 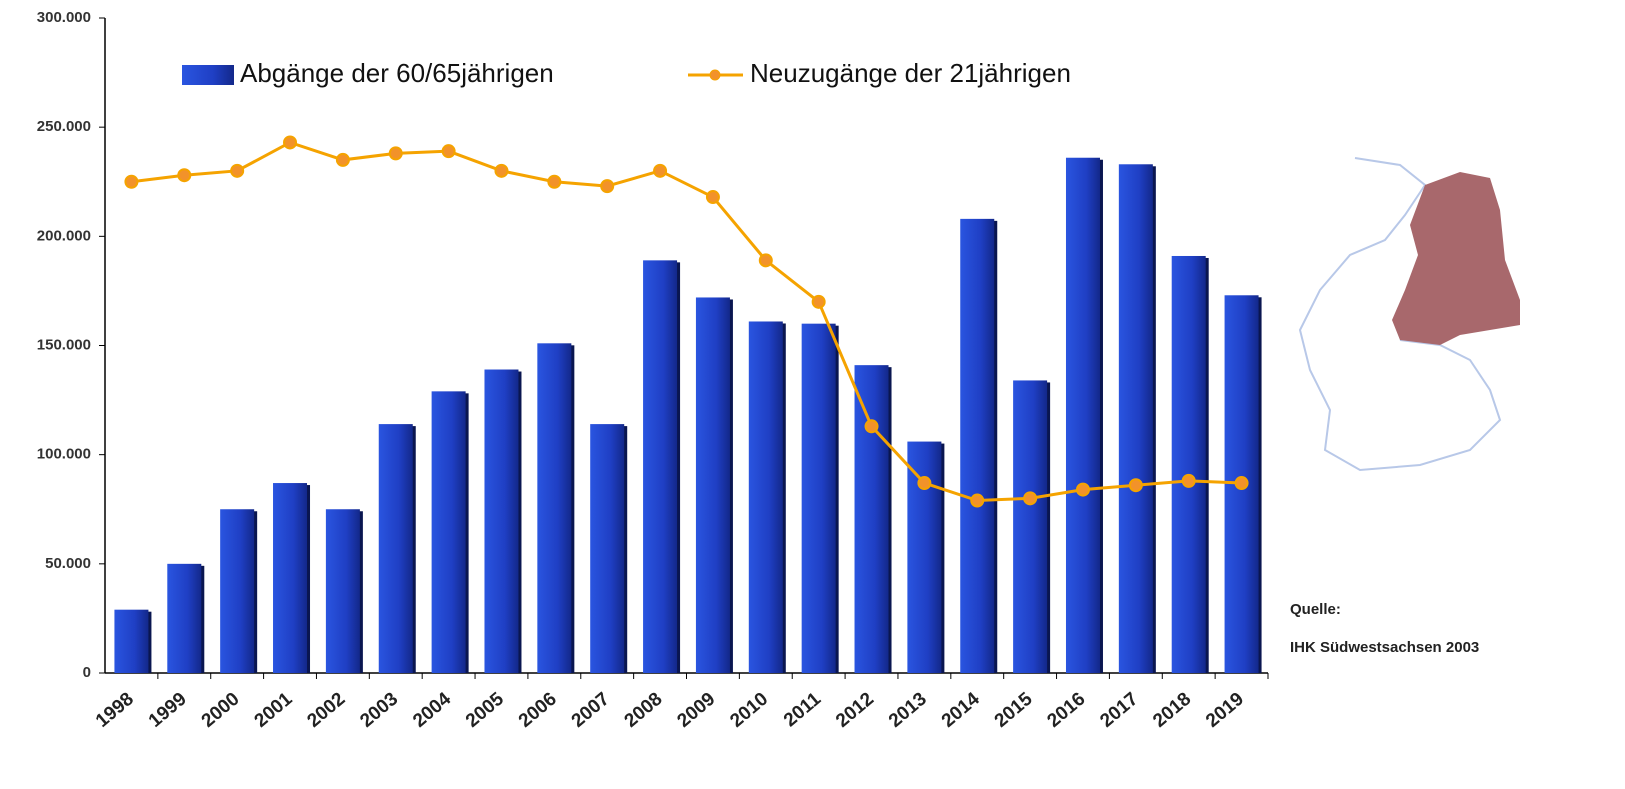 I want to click on legend-label: Neuzugänge der 21jährigen, so click(x=910, y=73).